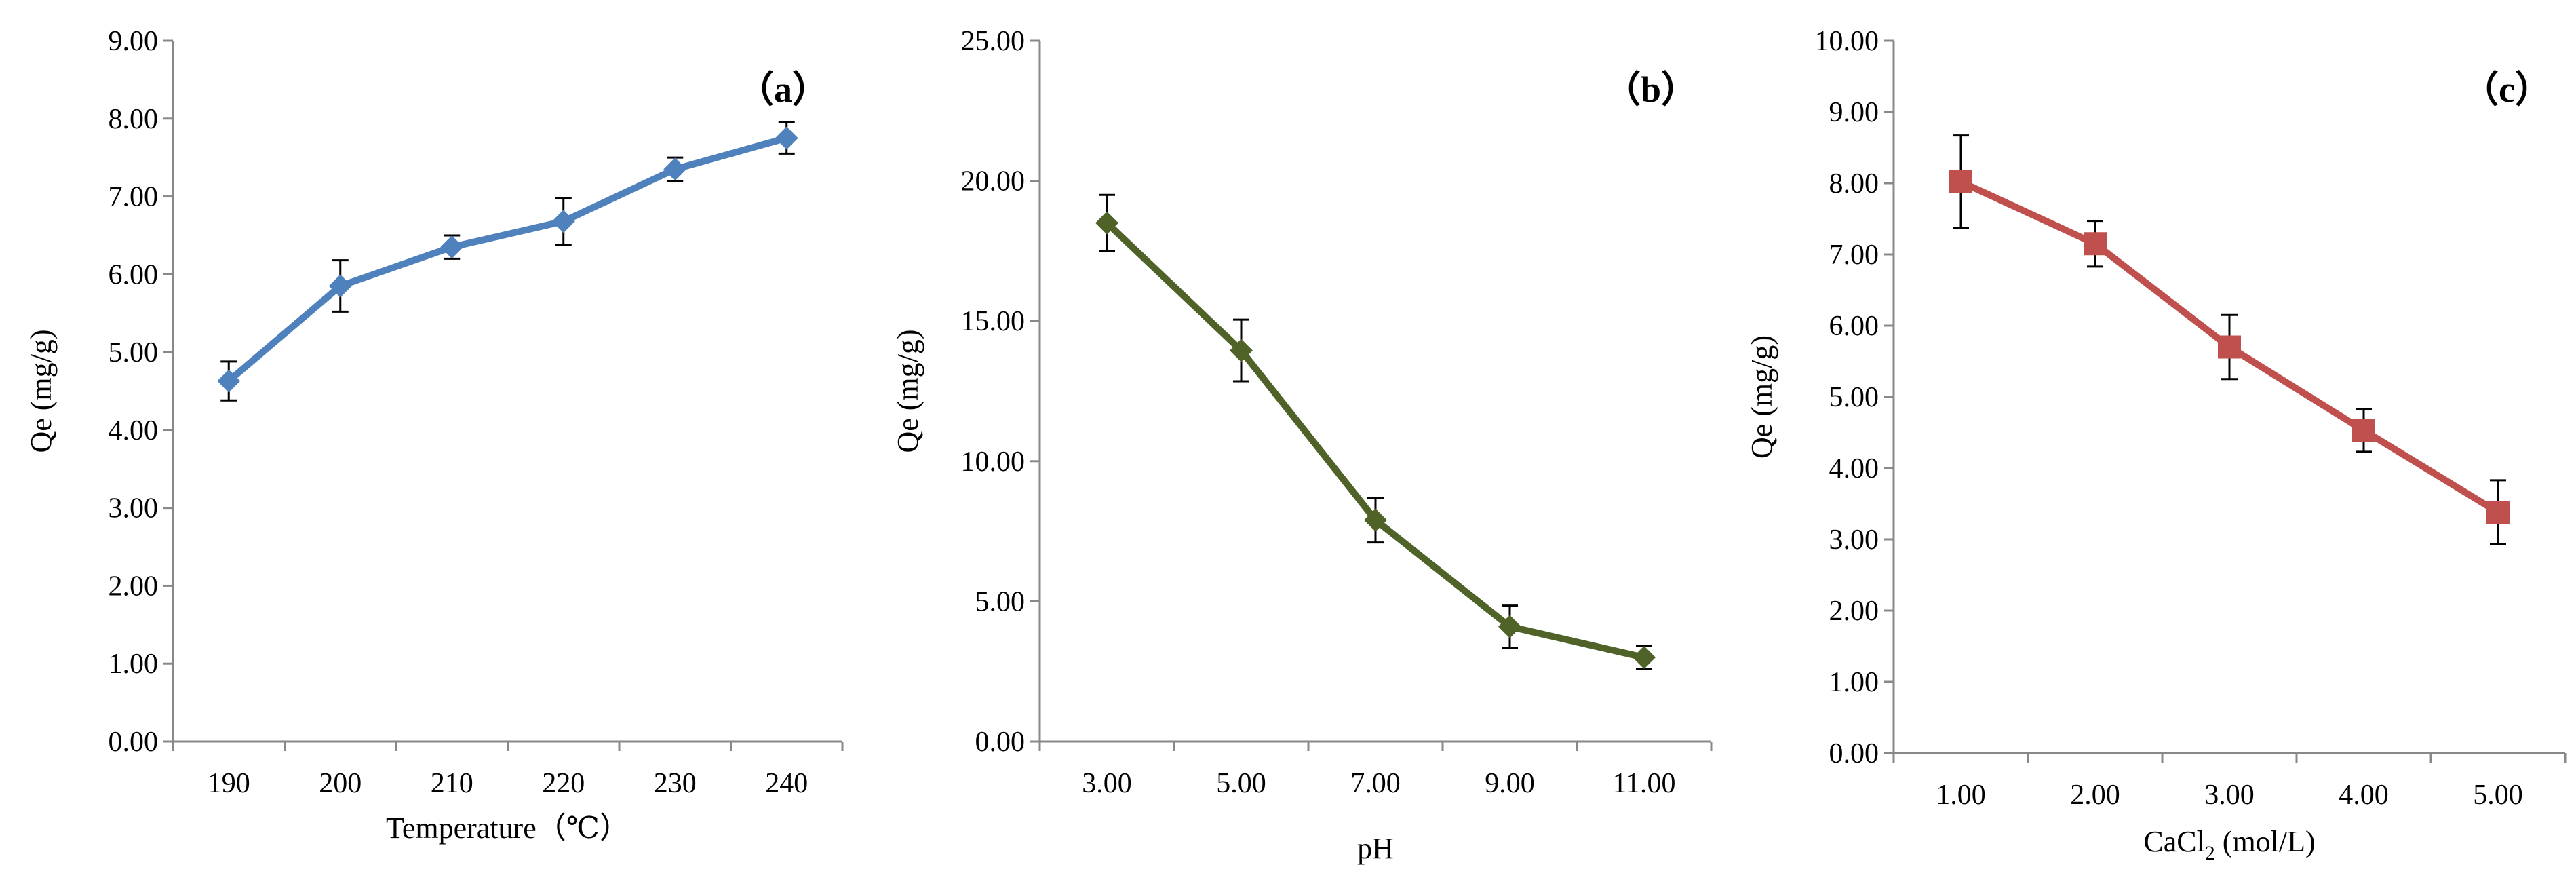 The image size is (2576, 884). What do you see at coordinates (340, 783) in the screenshot?
I see `x-tick-label: 200` at bounding box center [340, 783].